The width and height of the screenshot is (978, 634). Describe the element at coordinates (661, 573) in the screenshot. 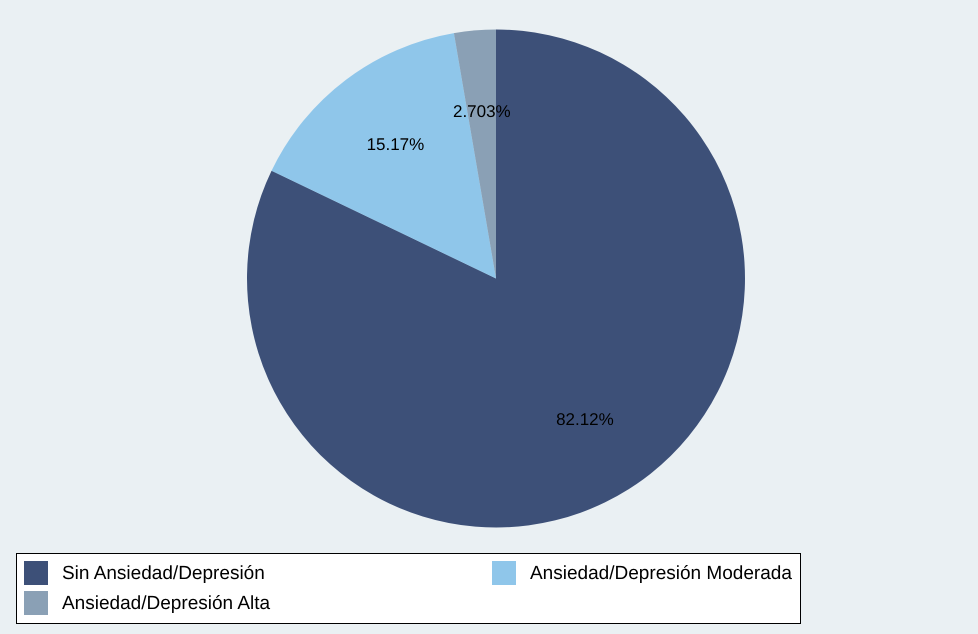

I see `legend-label: Ansiedad/Depresión Moderada` at that location.